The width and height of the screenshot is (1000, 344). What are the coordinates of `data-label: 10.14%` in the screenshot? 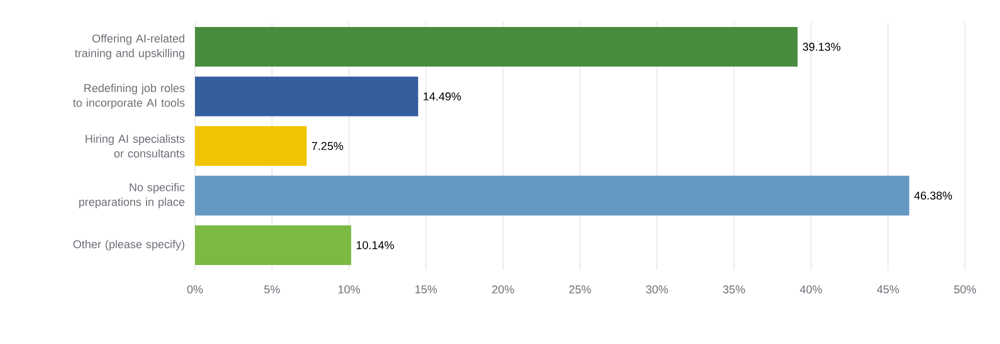 It's located at (375, 245).